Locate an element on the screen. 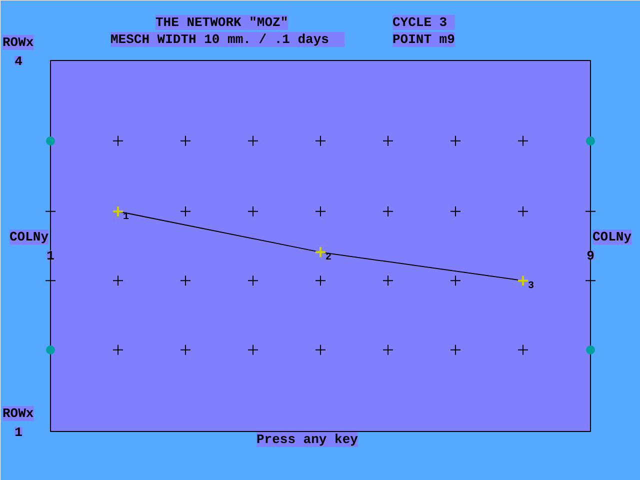  text: COLNy is located at coordinates (612, 237).